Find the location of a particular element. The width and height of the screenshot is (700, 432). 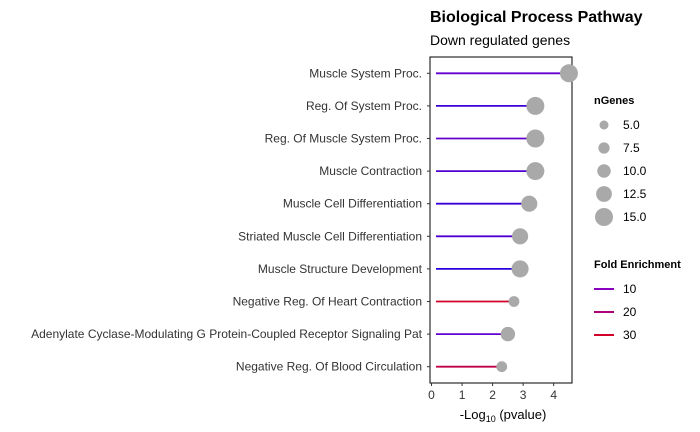

legend-ngenes-label-7-5: 7.5 is located at coordinates (631, 148).